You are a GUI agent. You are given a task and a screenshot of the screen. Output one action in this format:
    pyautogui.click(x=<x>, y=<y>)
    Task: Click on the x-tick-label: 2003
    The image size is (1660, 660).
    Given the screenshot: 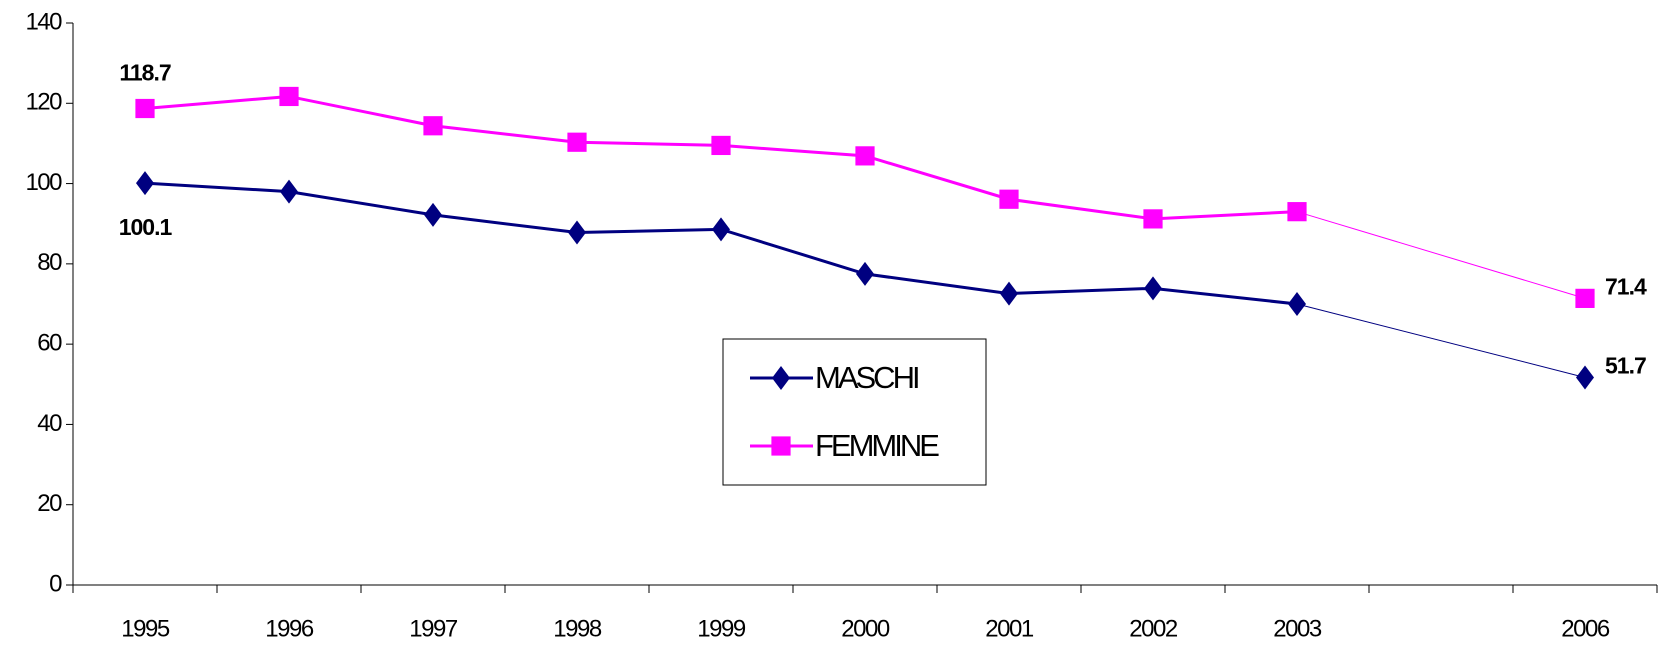 What is the action you would take?
    pyautogui.click(x=1297, y=628)
    